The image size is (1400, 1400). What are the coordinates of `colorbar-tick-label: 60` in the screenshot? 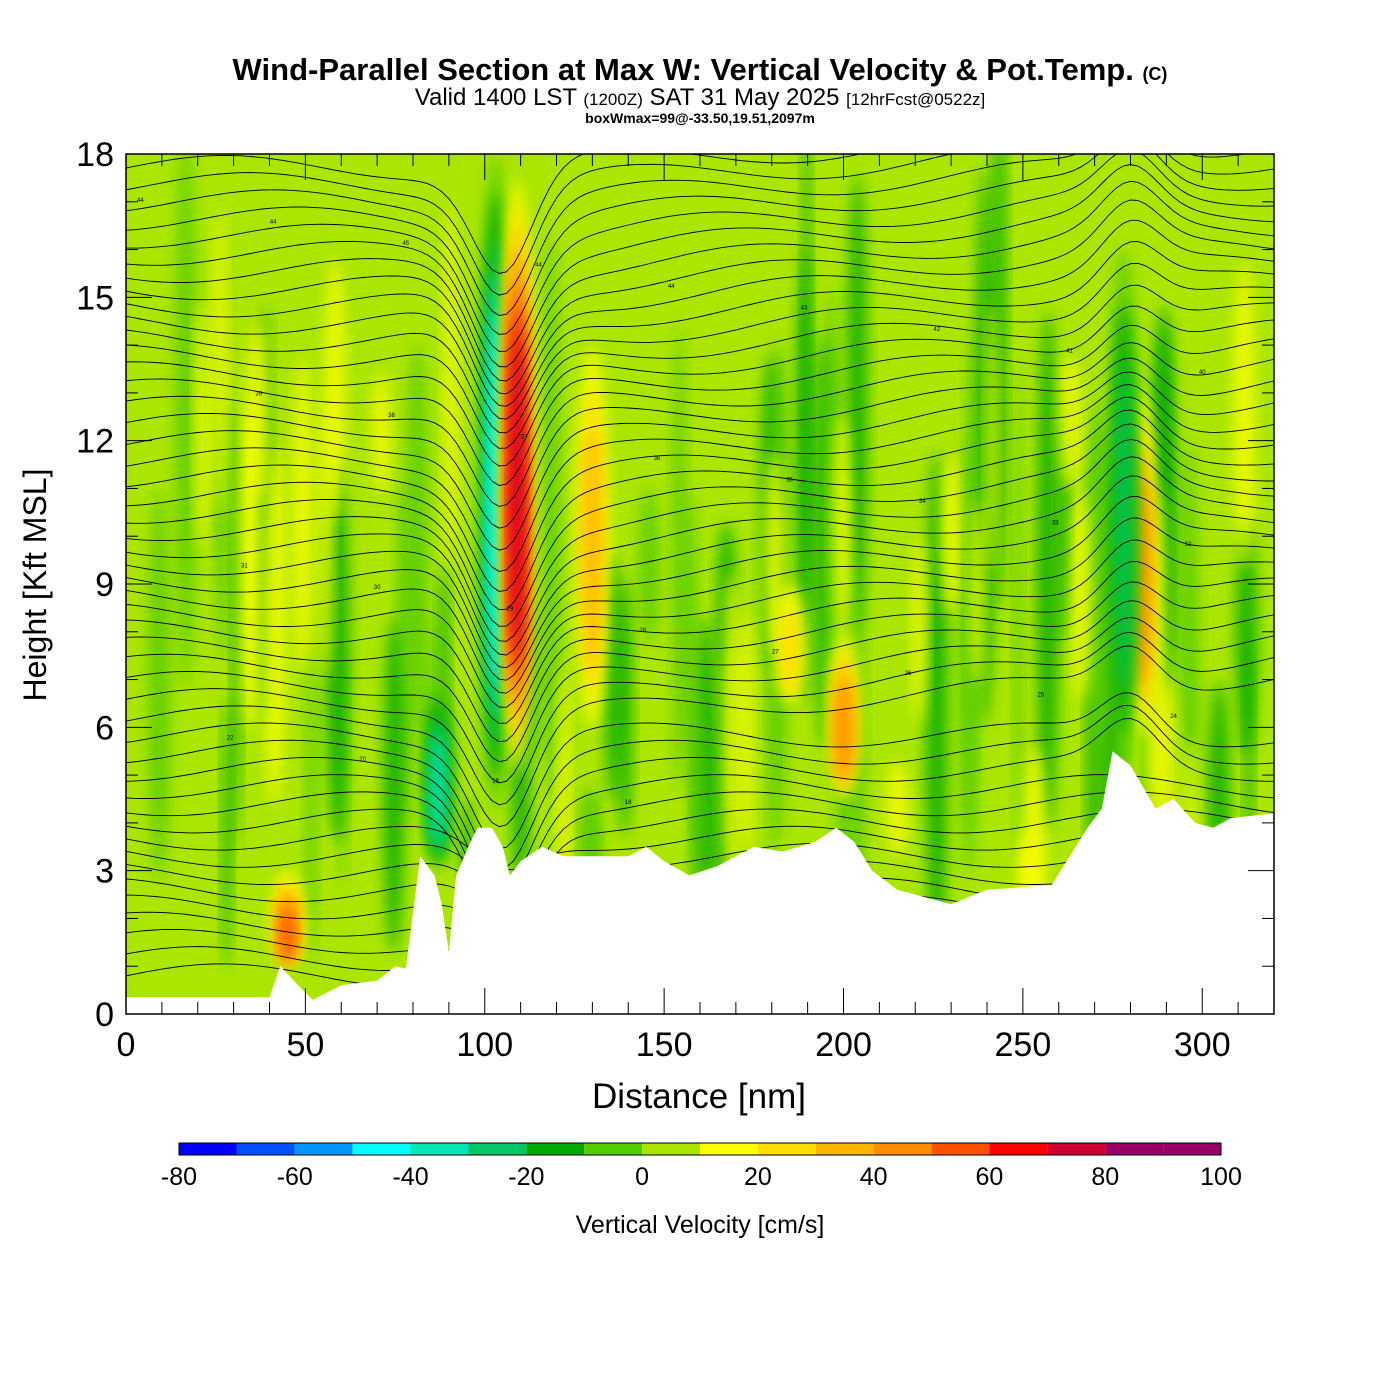 It's located at (990, 1177).